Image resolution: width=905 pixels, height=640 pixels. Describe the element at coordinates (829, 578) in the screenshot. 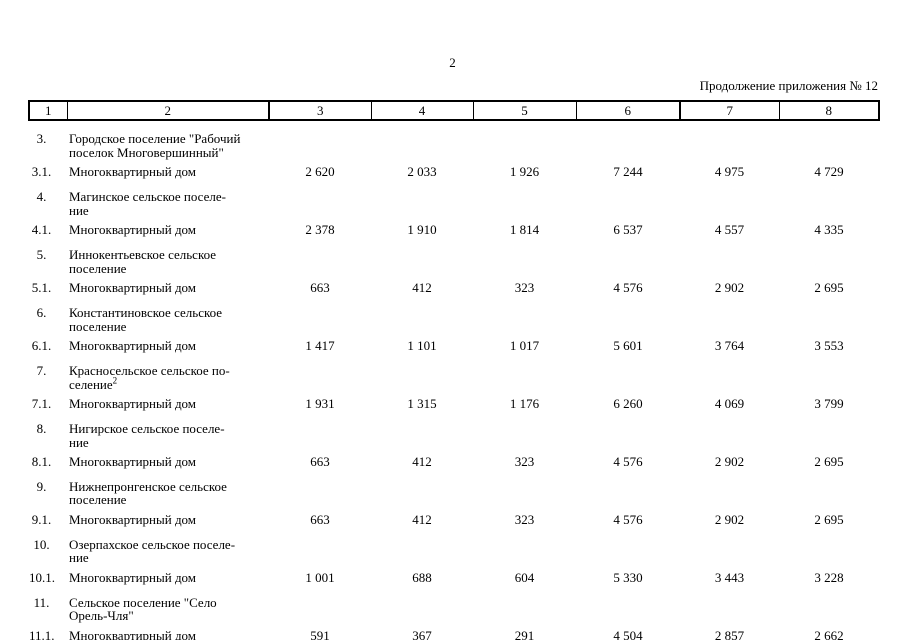

I see `value-cell: 3 228` at that location.